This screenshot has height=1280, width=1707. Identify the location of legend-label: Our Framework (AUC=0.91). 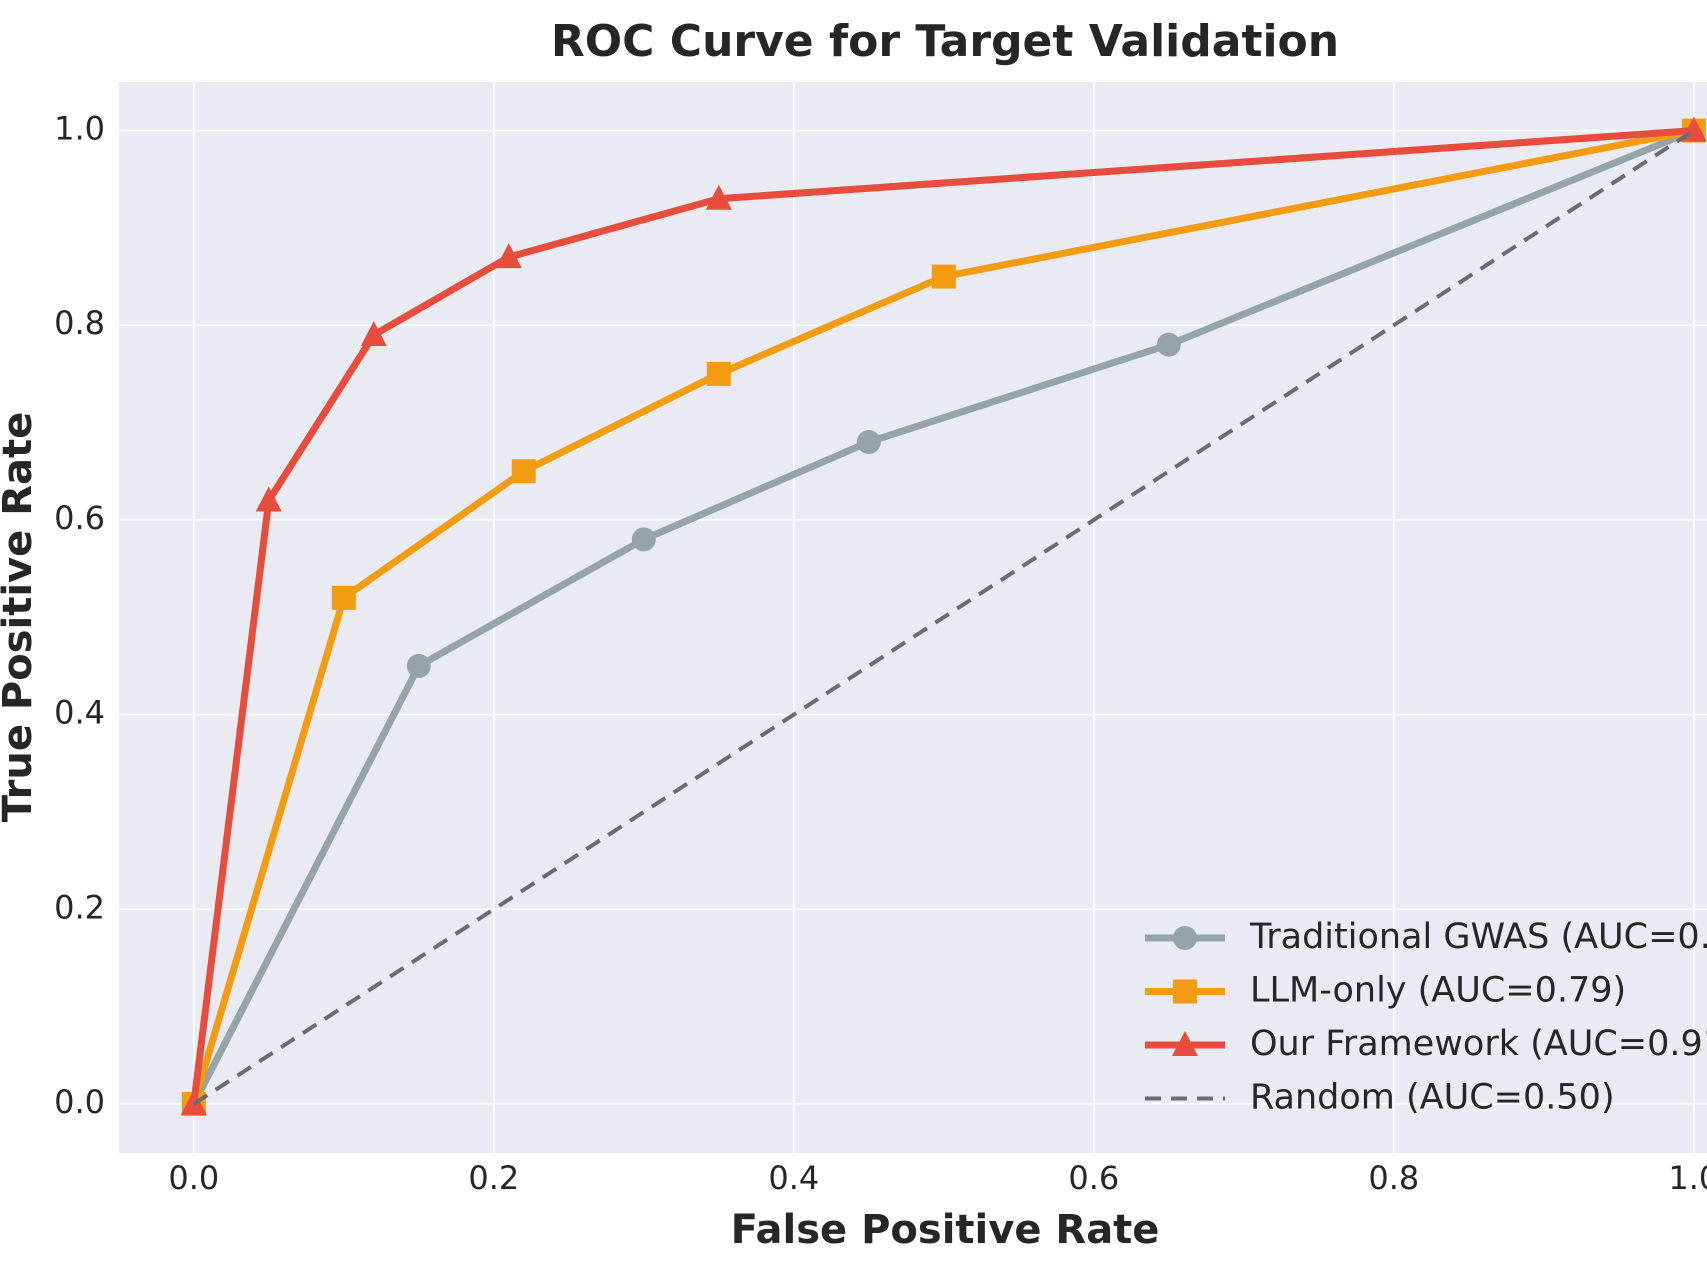
(1478, 1044).